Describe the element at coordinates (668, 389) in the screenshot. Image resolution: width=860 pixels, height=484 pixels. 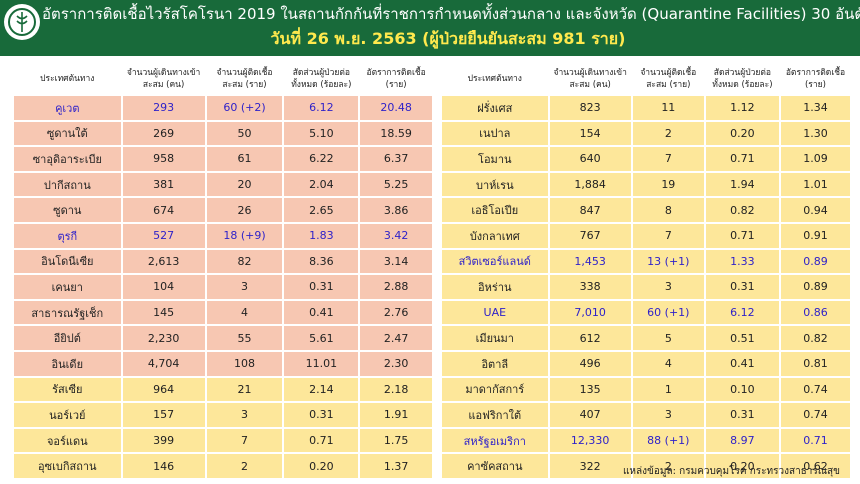
I see `cell-infected: 1` at that location.